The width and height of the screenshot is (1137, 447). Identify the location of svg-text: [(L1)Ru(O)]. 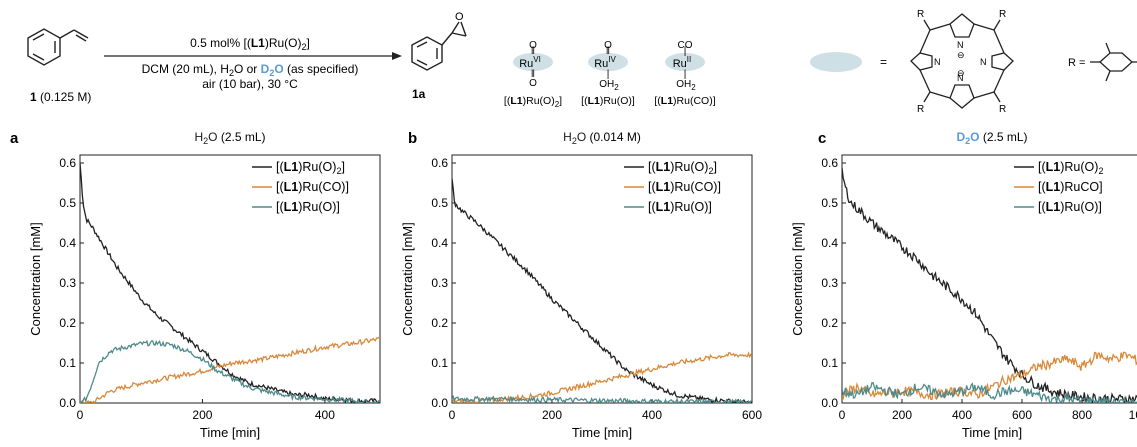
(608, 101).